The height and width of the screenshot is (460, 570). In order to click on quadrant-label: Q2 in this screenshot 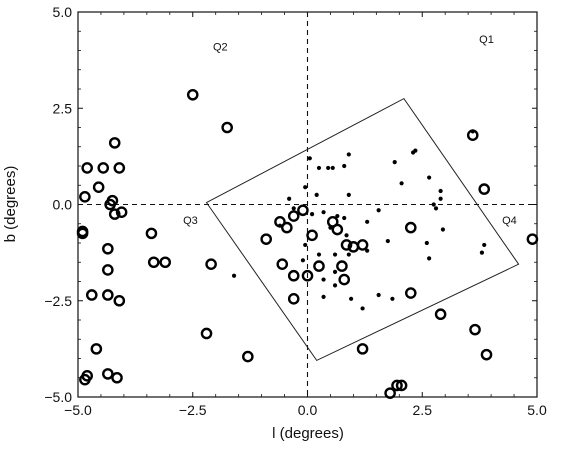, I will do `click(220, 48)`.